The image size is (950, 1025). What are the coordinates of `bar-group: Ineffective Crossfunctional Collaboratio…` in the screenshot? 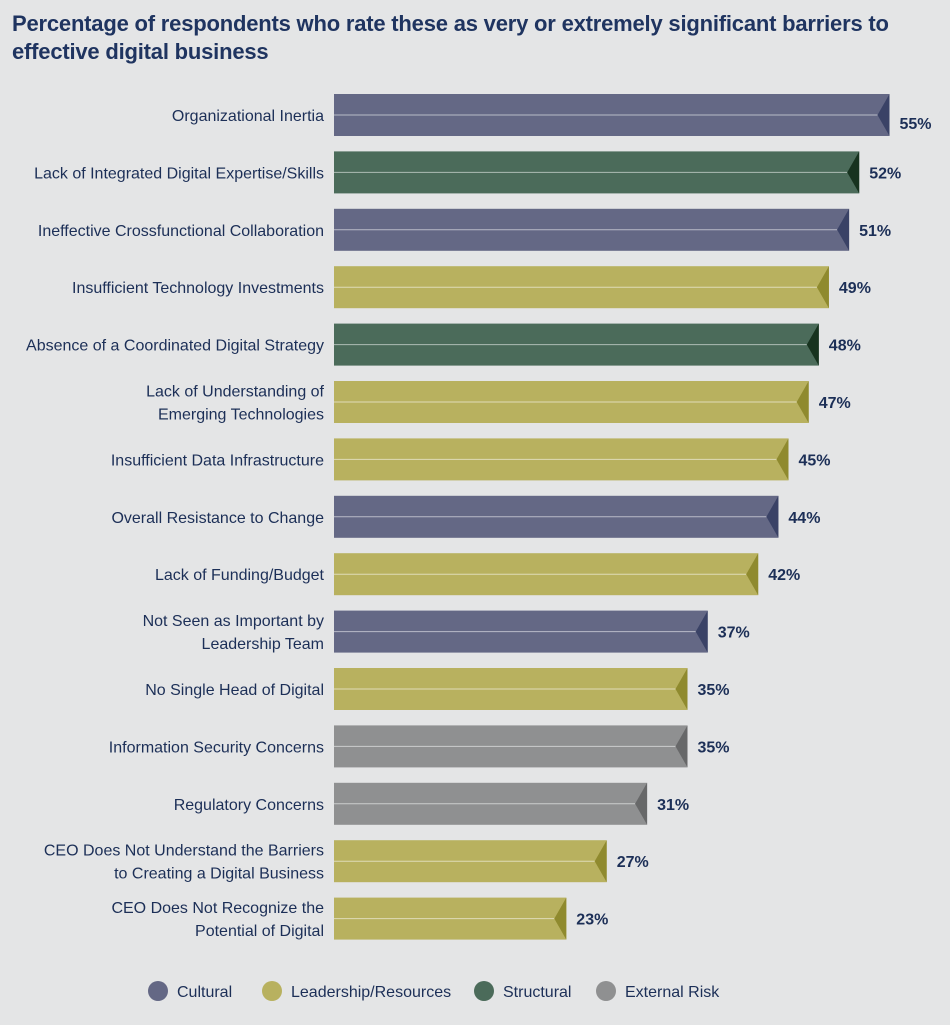 It's located at (464, 229).